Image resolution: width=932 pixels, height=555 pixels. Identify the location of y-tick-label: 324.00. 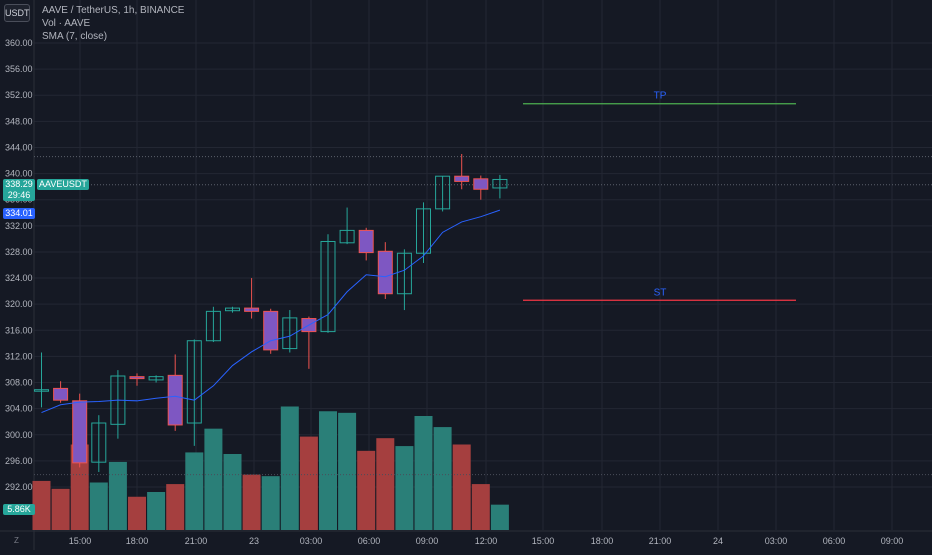
(19, 278).